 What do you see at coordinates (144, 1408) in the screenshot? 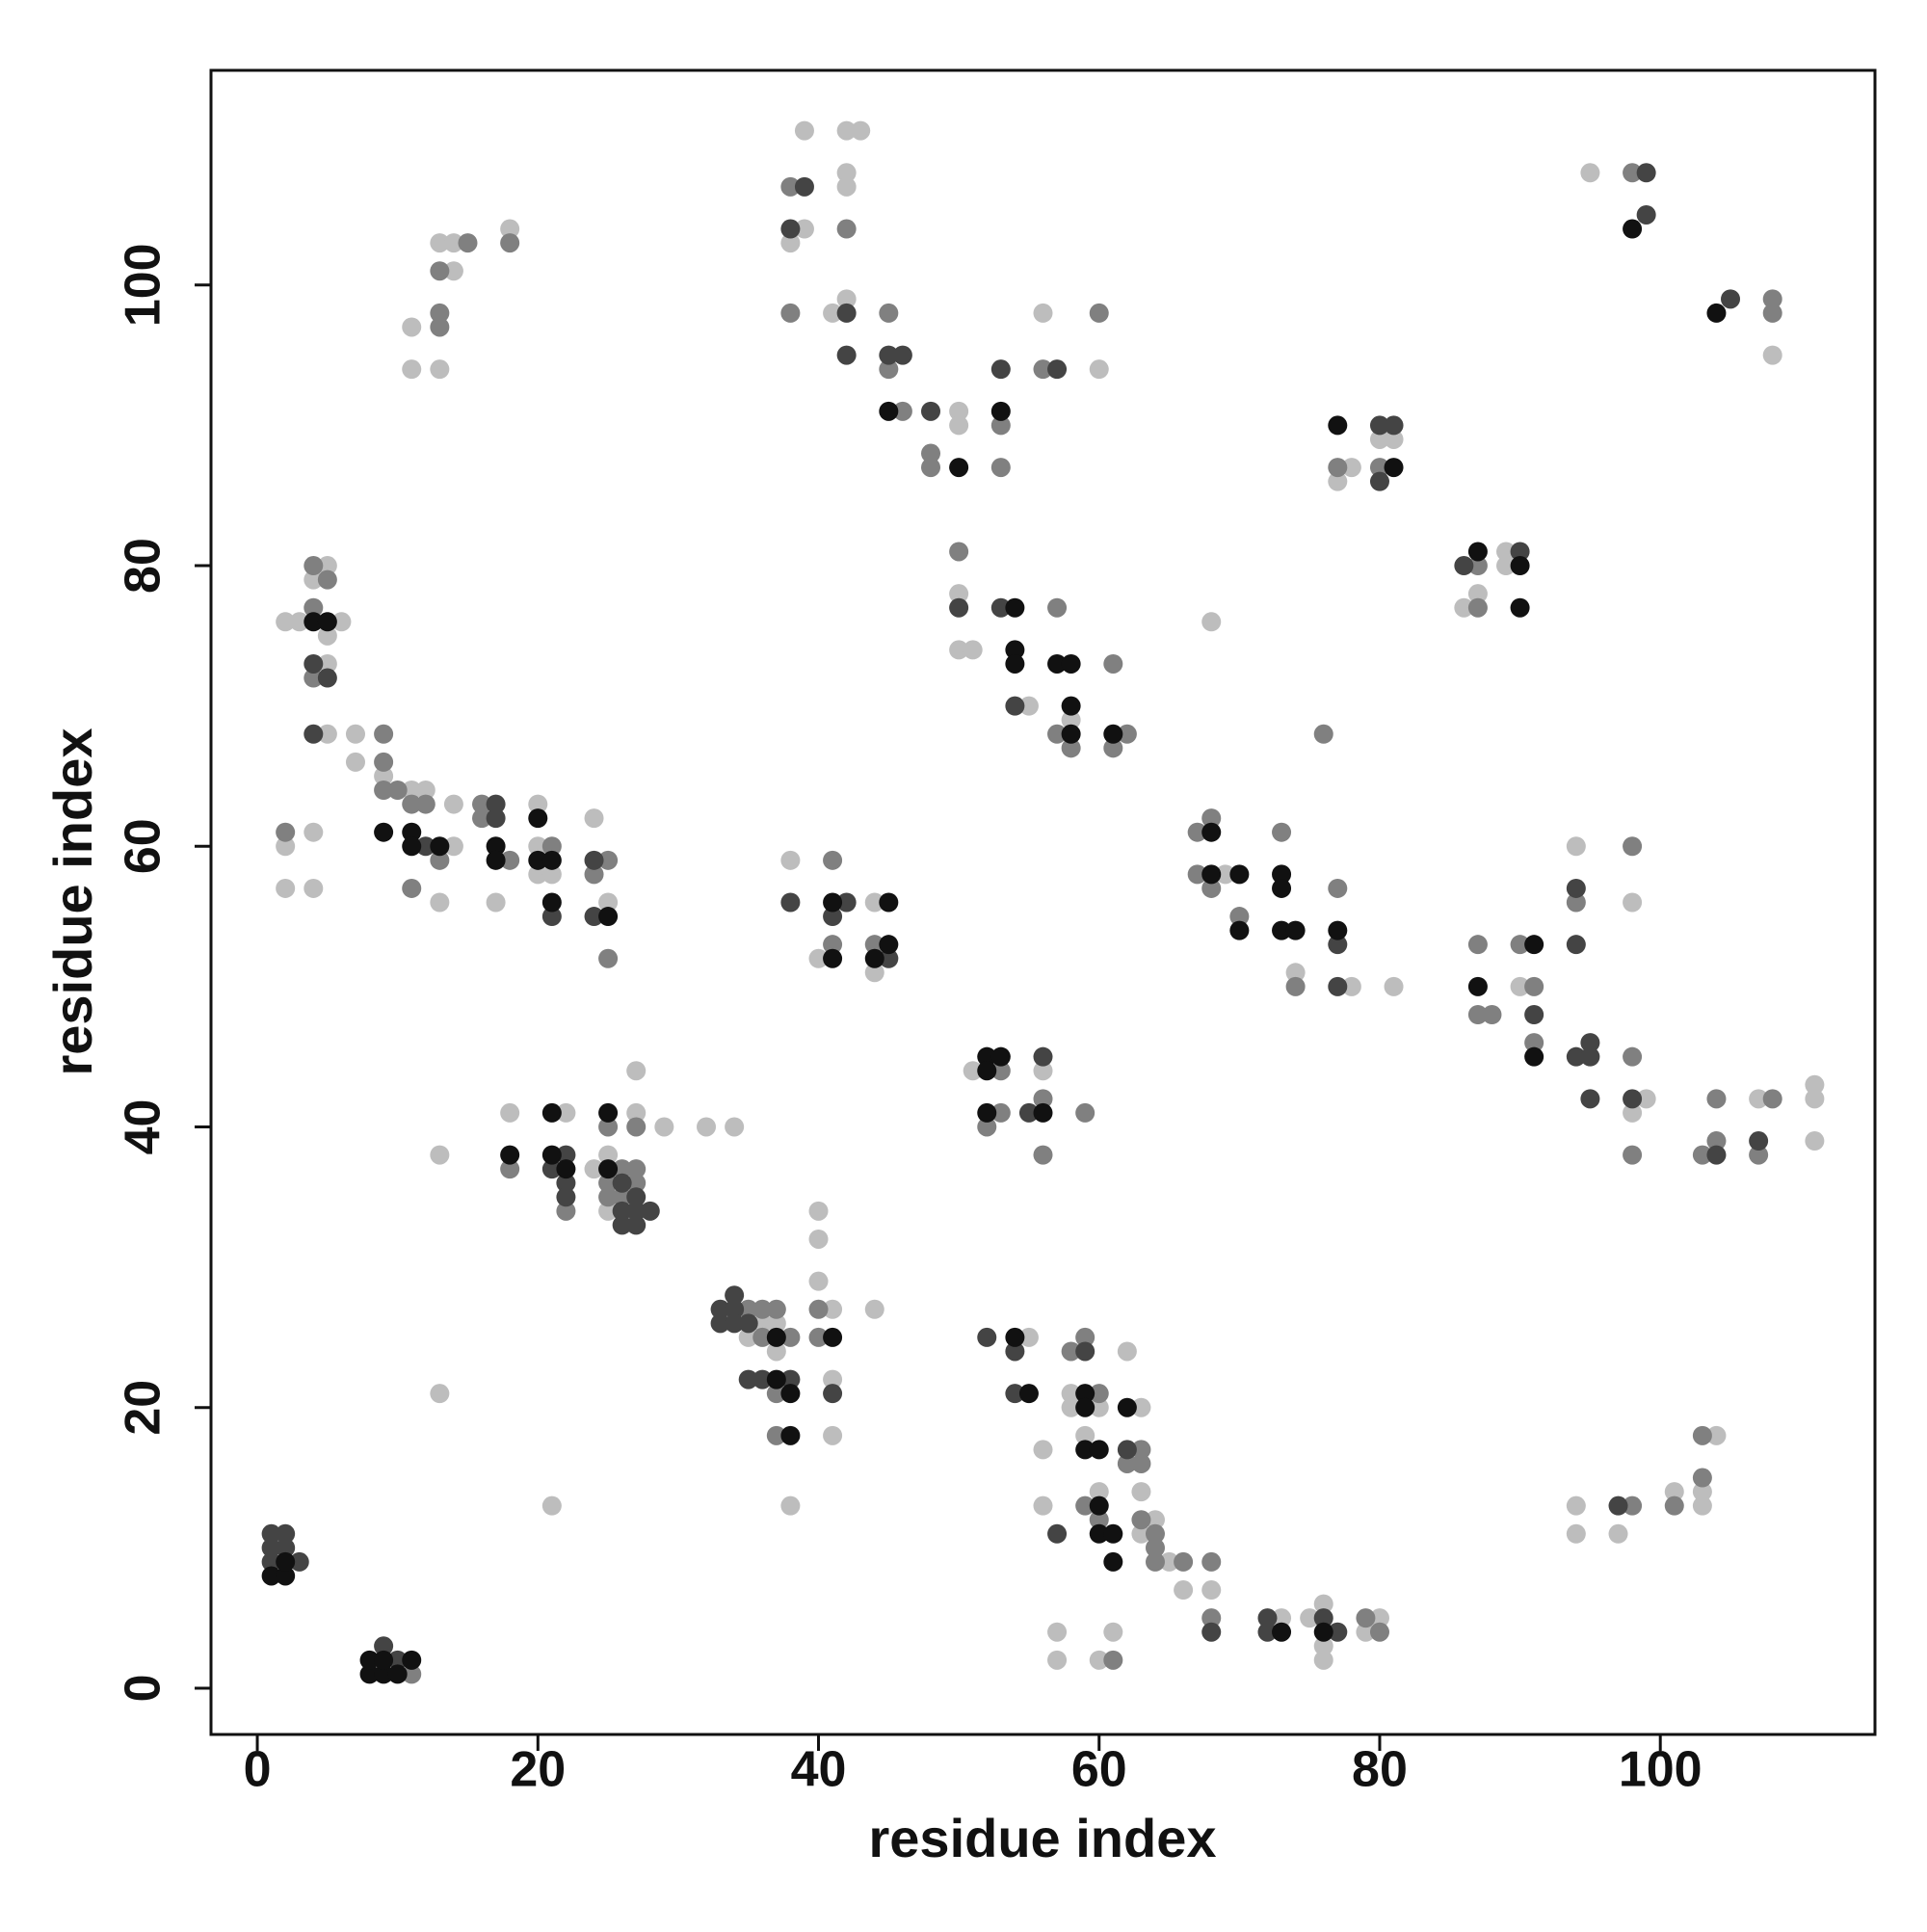
I see `y-tick-label: 20` at bounding box center [144, 1408].